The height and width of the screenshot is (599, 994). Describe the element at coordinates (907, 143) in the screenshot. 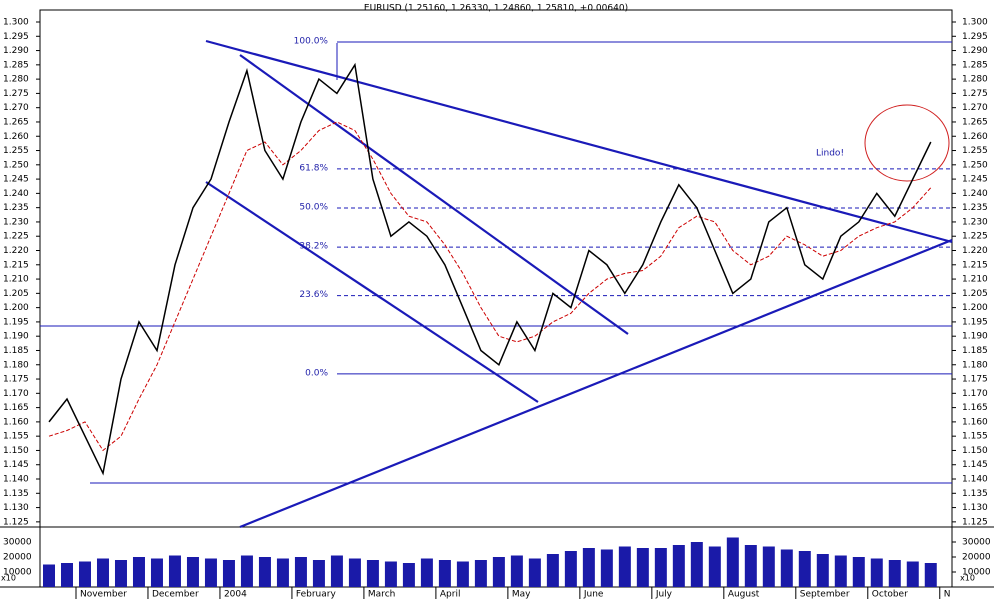

I see `highlight-circle` at that location.